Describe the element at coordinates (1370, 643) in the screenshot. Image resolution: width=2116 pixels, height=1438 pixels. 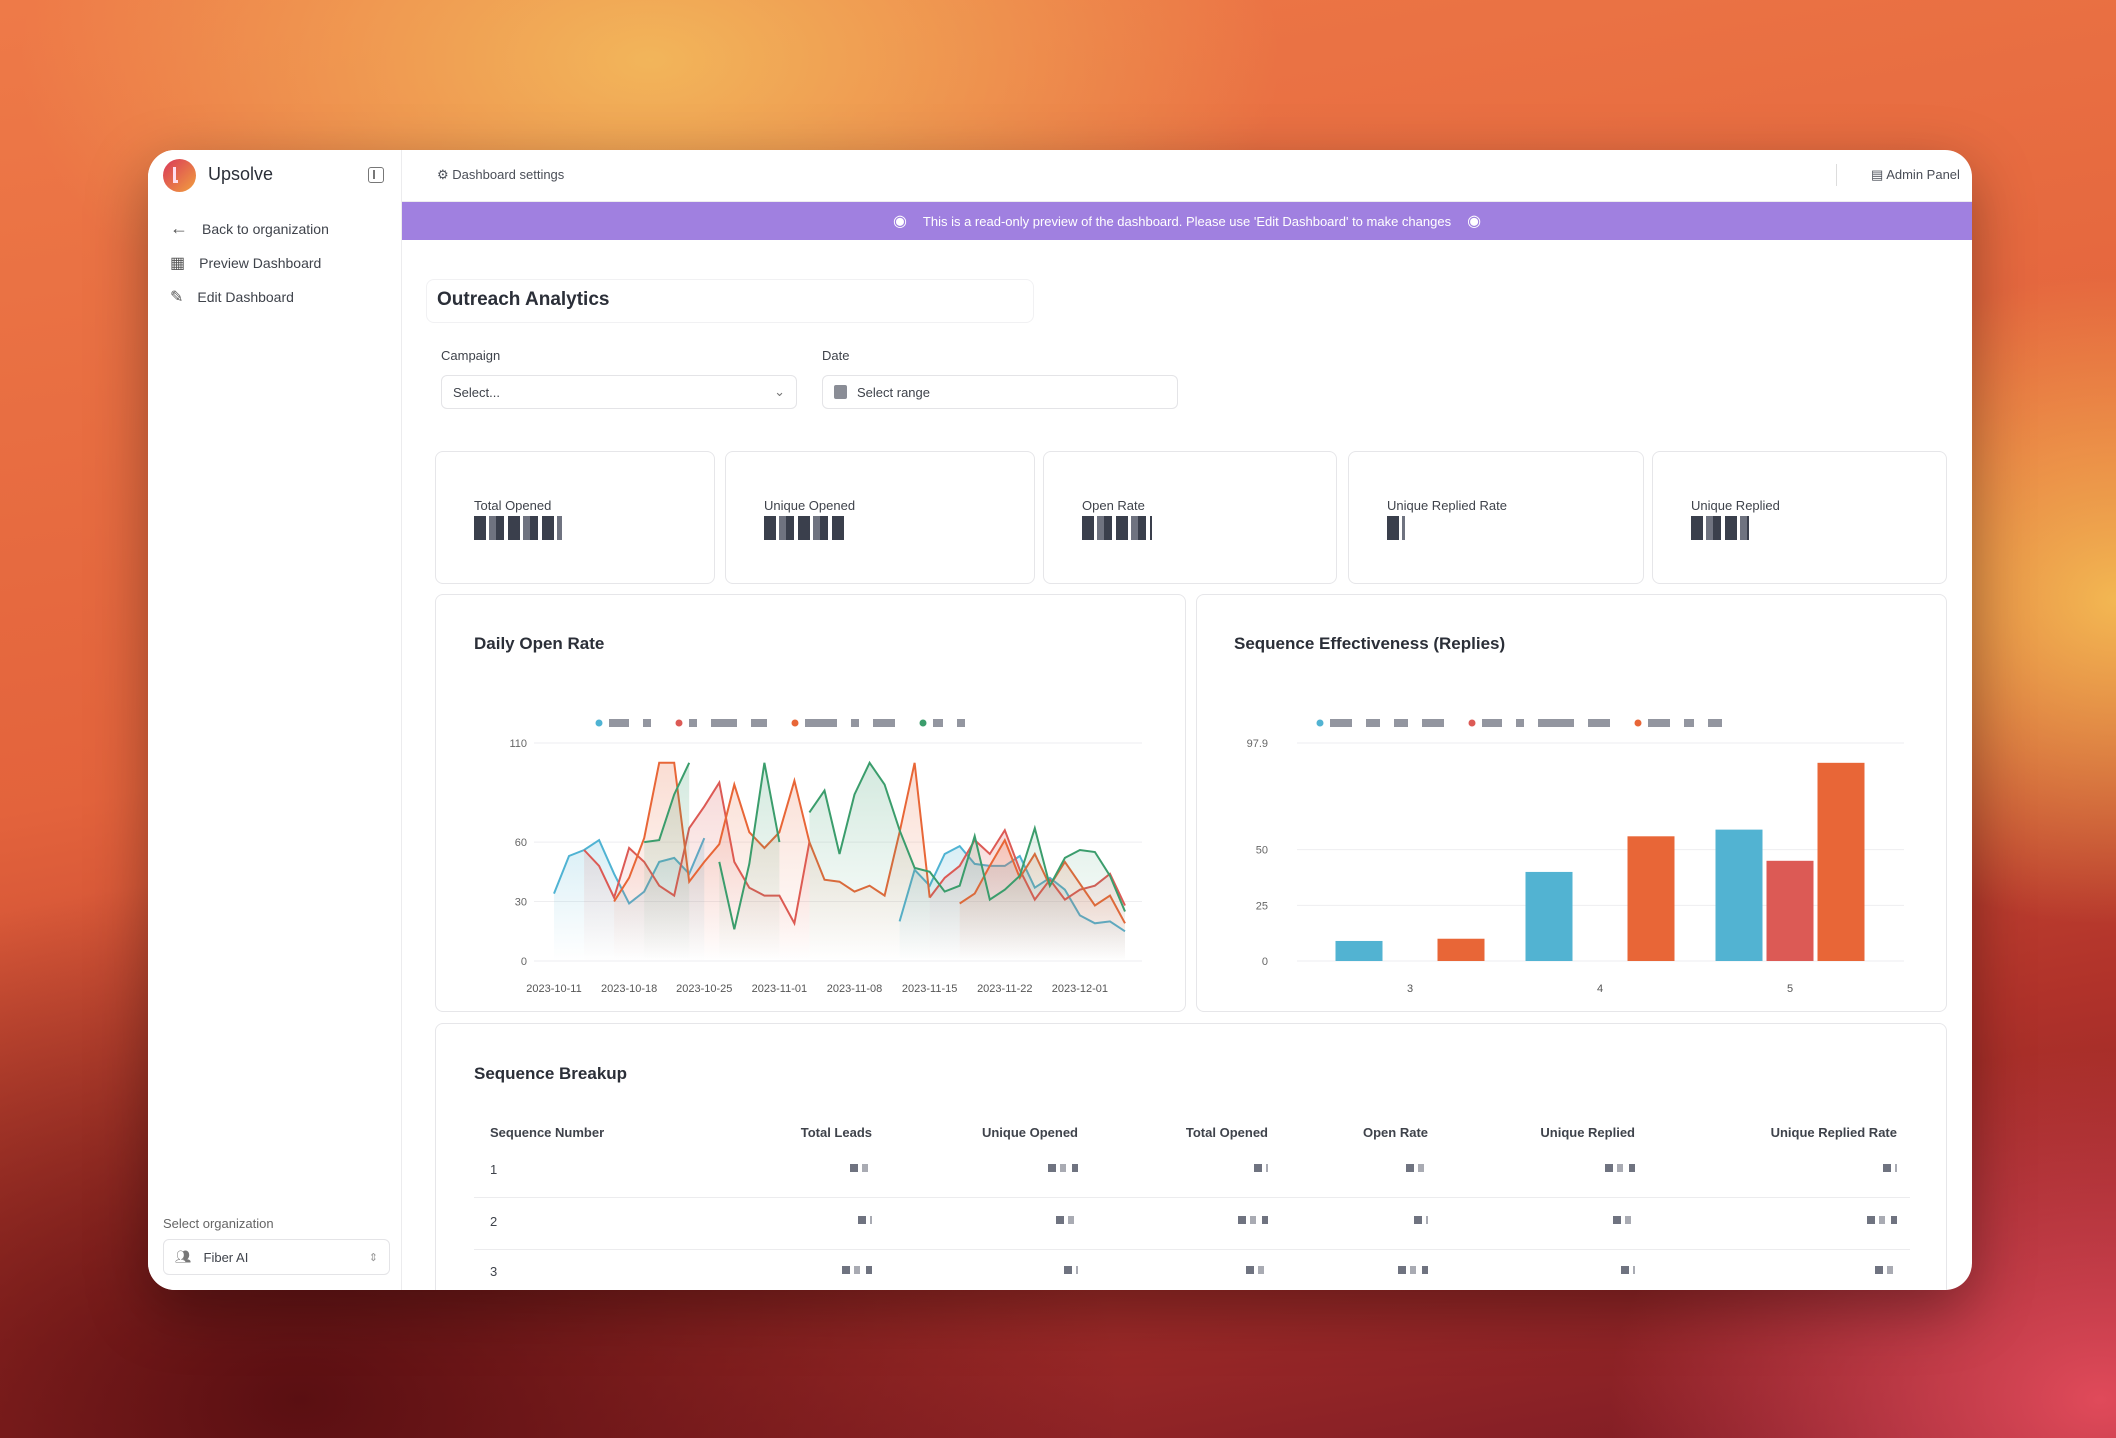
I see `sequence-effectiveness-title: Sequence Effectiveness (Replies)` at that location.